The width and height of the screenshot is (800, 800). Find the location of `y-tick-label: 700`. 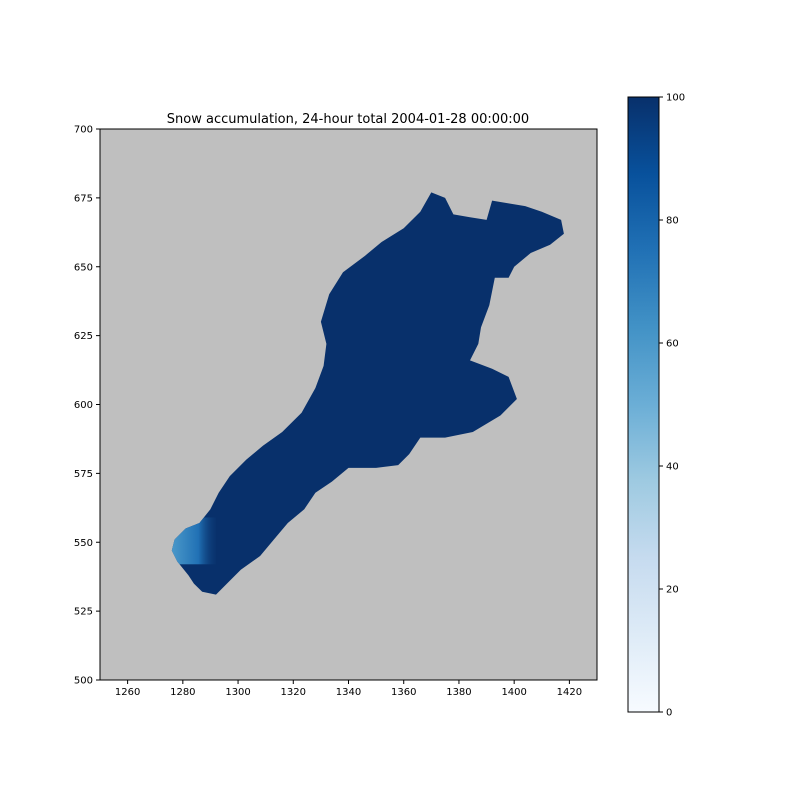

y-tick-label: 700 is located at coordinates (83, 130).